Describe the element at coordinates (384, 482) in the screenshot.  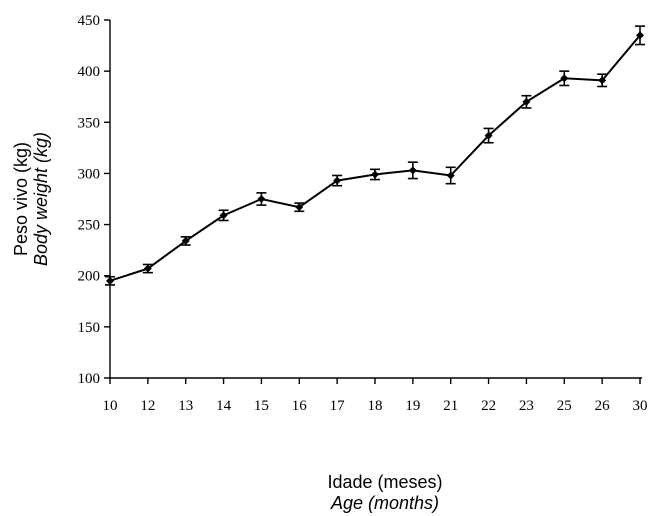
I see `x-axis-title: Idade (meses)` at that location.